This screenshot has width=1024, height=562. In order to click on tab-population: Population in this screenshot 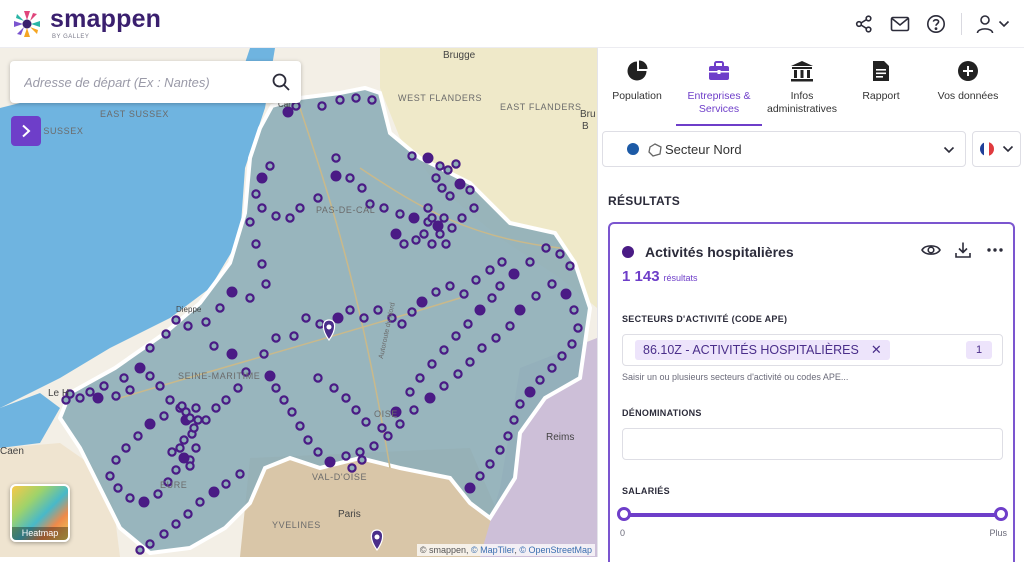, I will do `click(637, 87)`.